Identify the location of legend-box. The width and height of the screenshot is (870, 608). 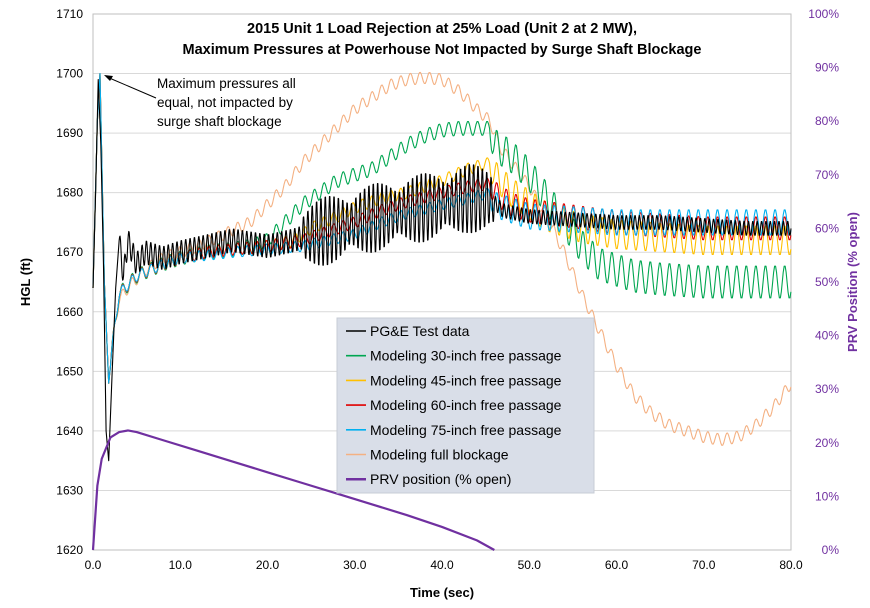
(465, 405).